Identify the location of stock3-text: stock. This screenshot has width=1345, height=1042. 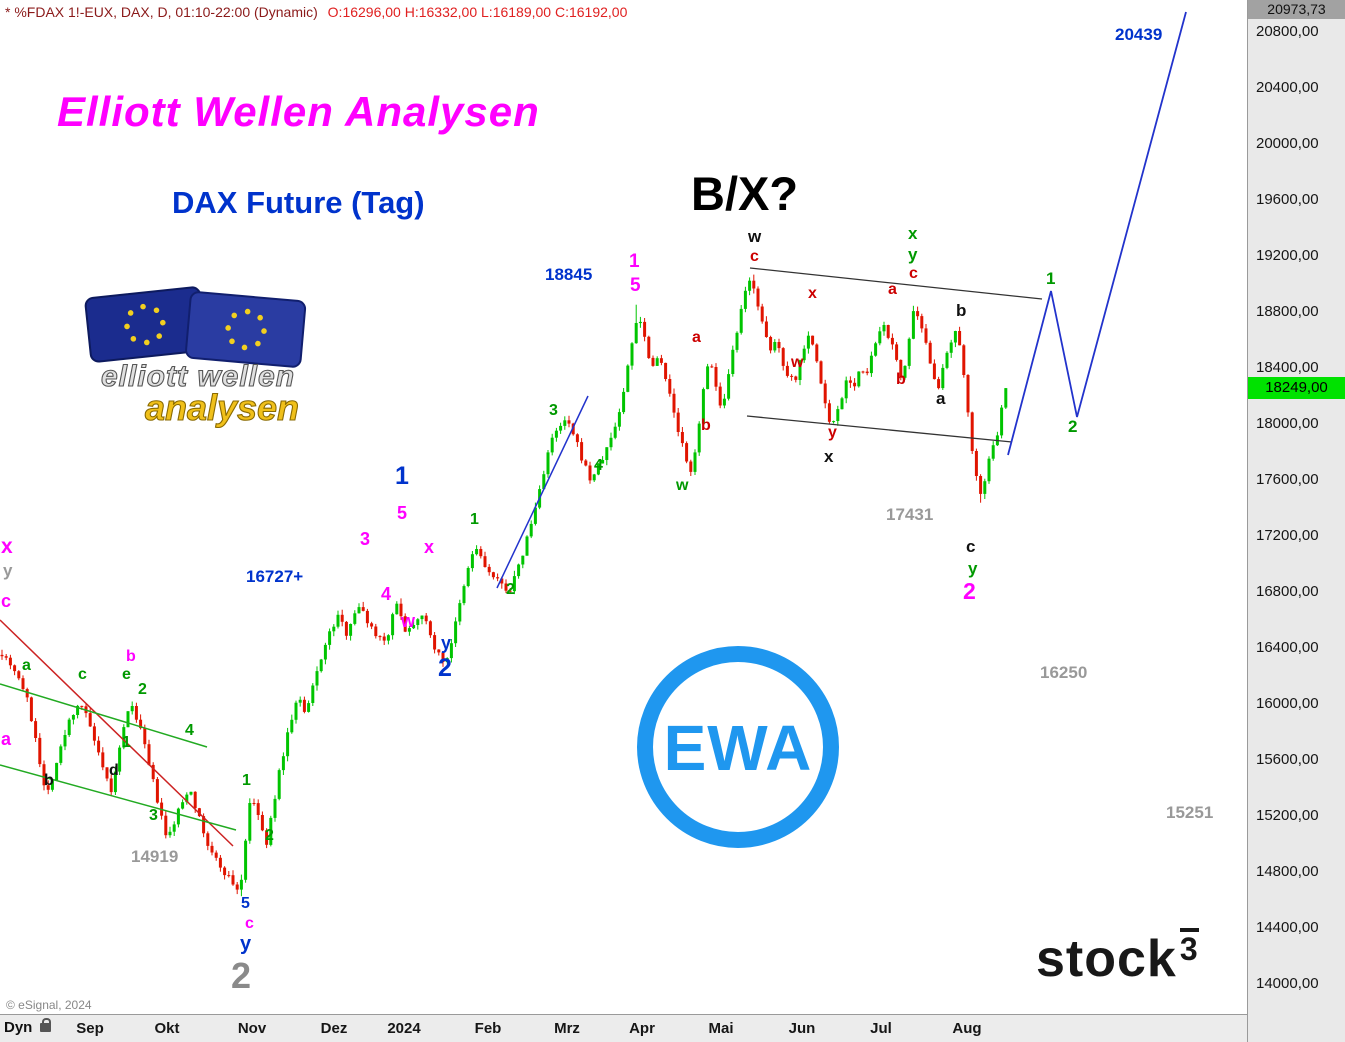
(1106, 959).